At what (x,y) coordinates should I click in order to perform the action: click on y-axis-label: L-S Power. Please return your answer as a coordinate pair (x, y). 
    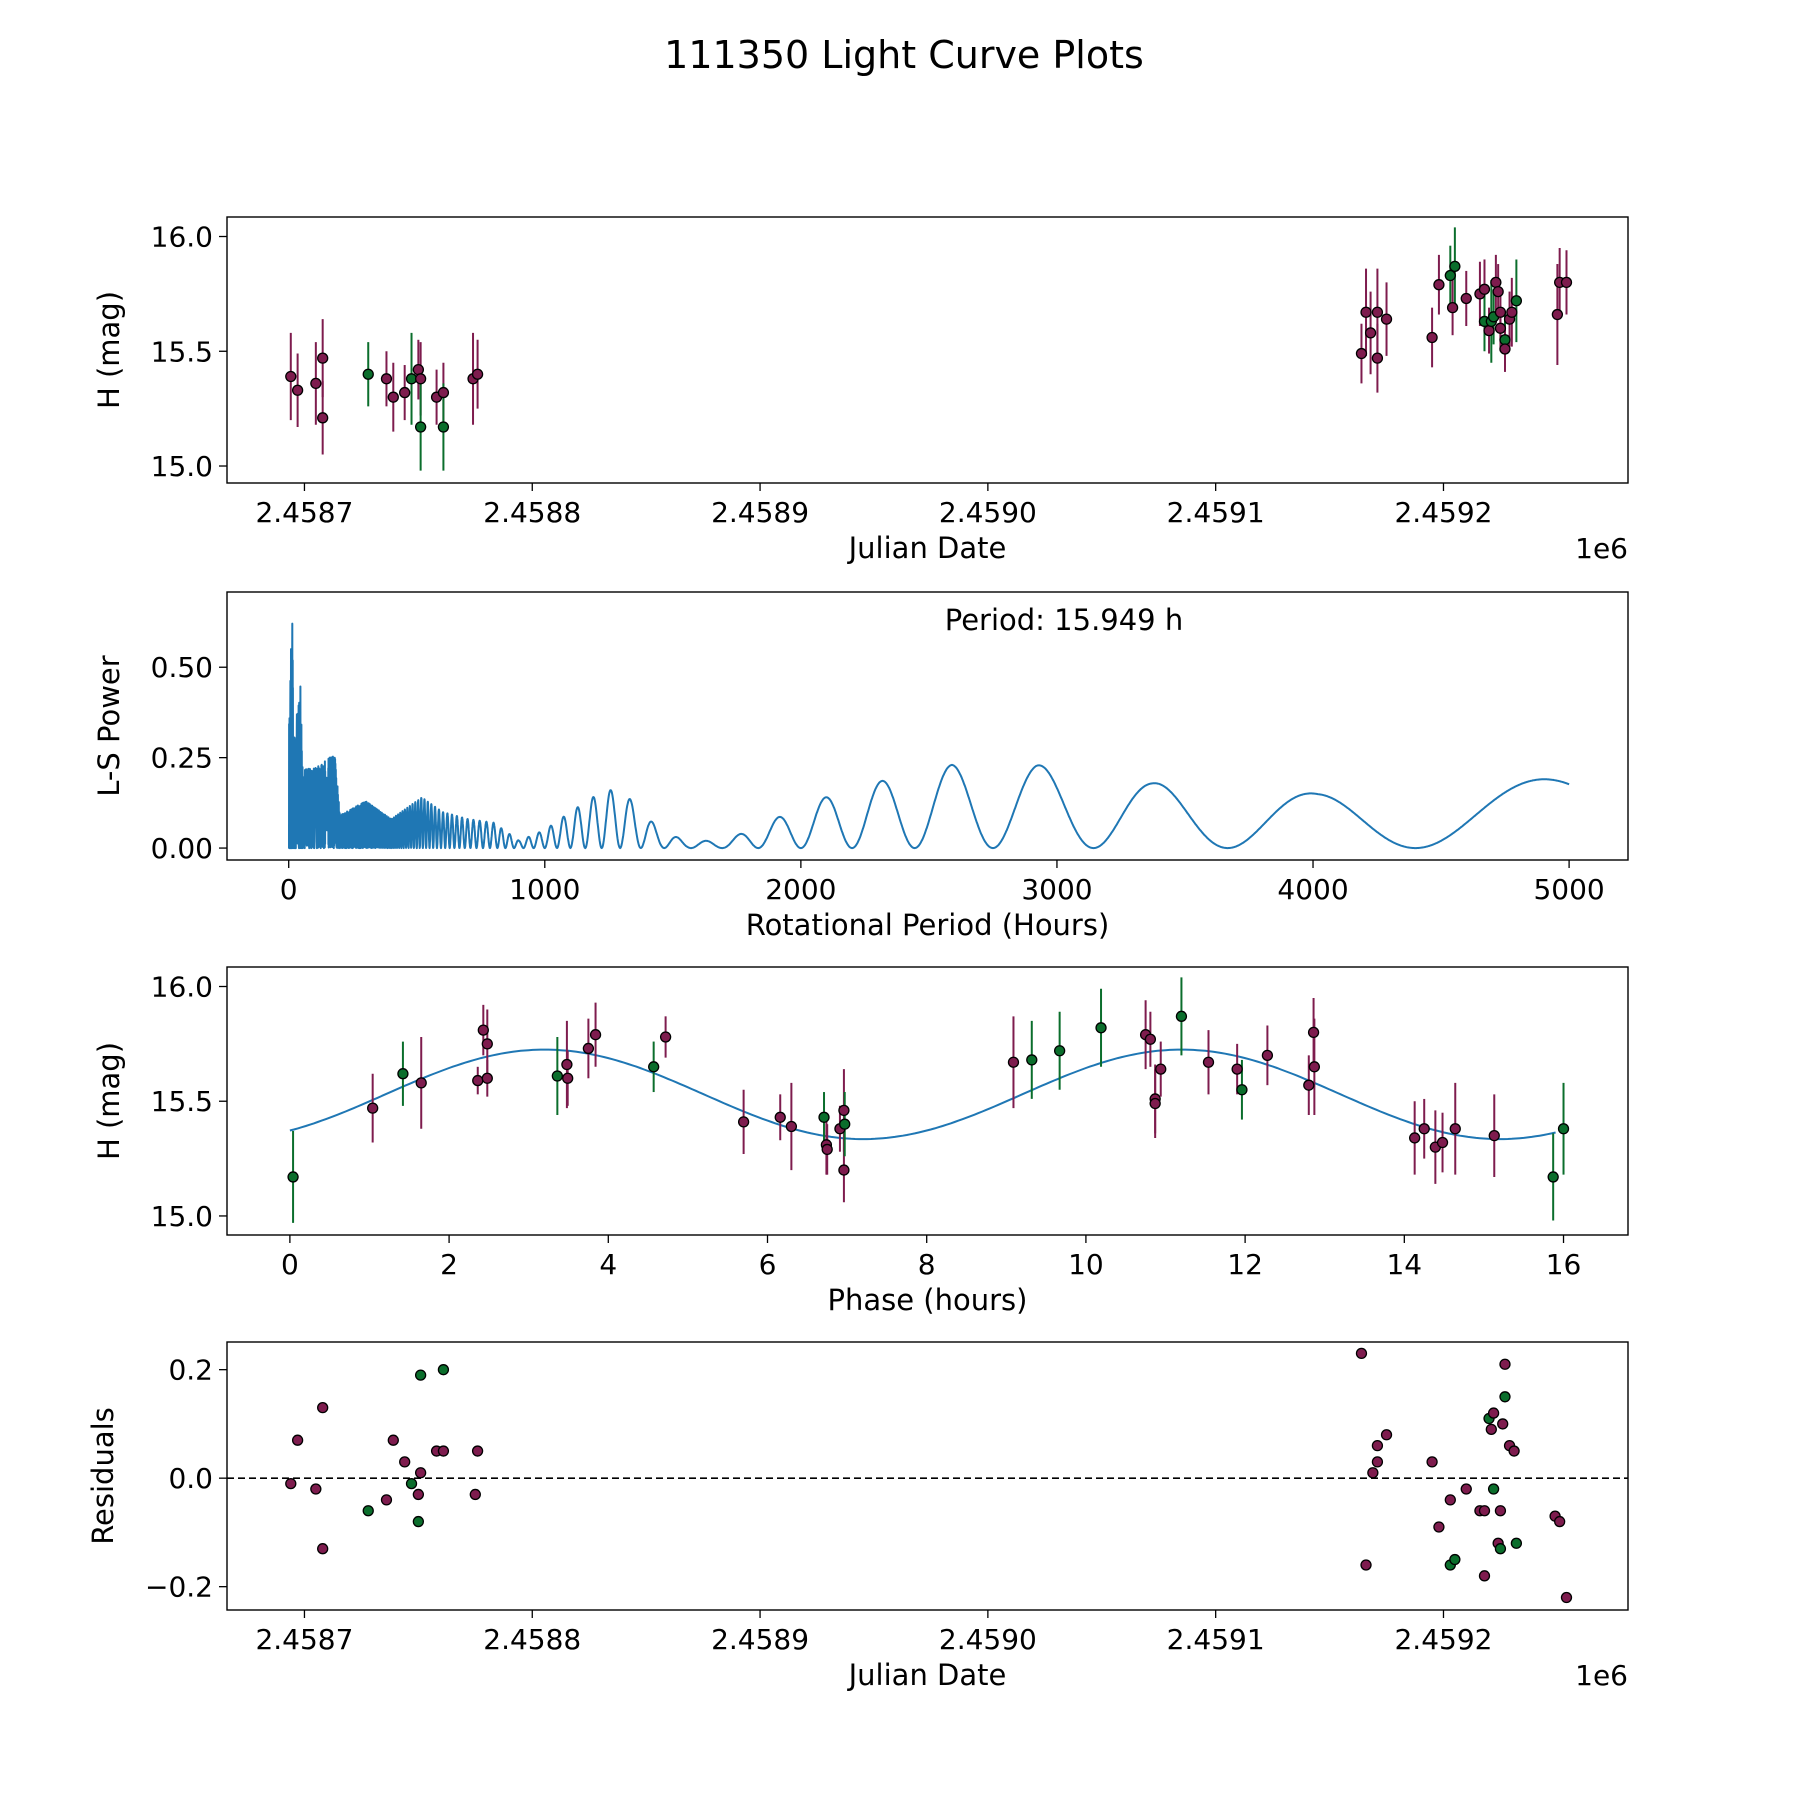
    Looking at the image, I should click on (109, 725).